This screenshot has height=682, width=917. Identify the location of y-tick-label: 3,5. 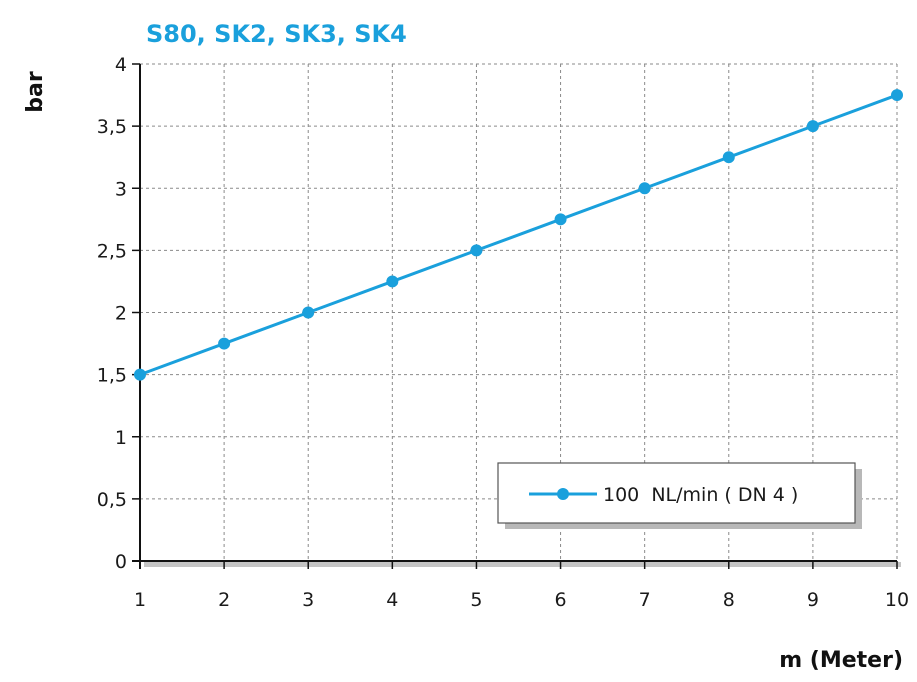
(112, 127).